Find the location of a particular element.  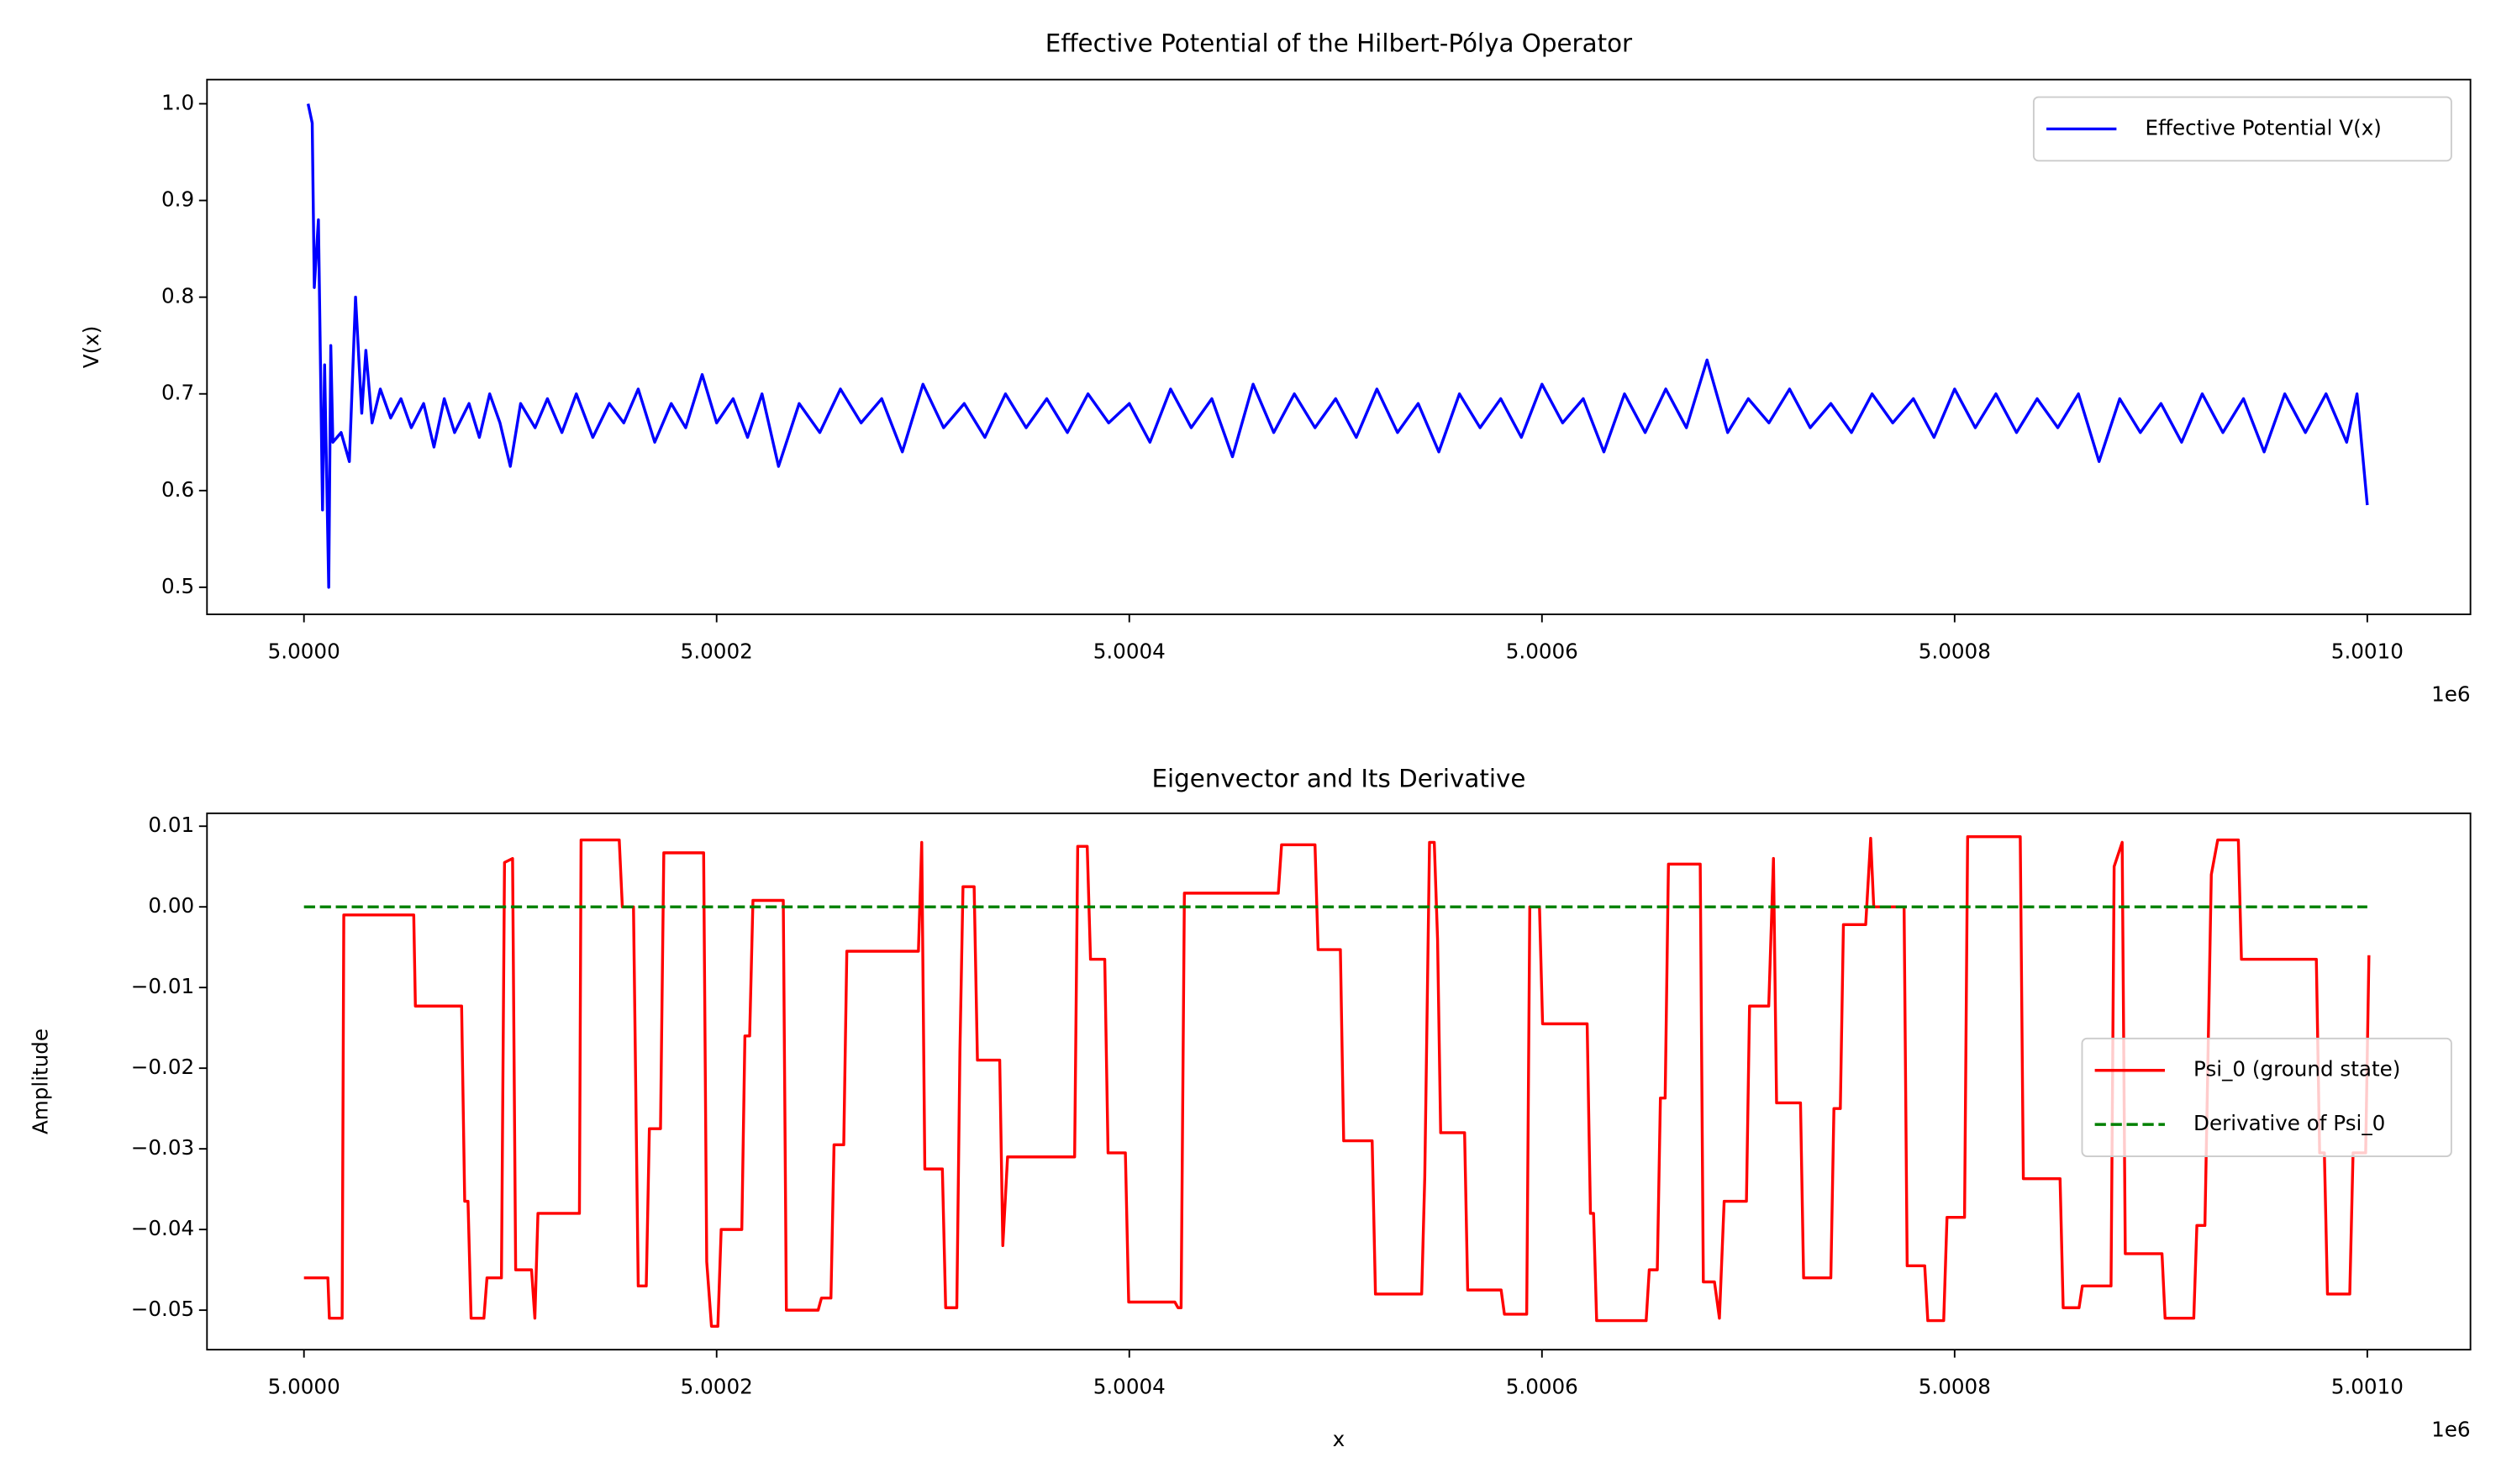

y-tick-label: 1.0 is located at coordinates (177, 102).